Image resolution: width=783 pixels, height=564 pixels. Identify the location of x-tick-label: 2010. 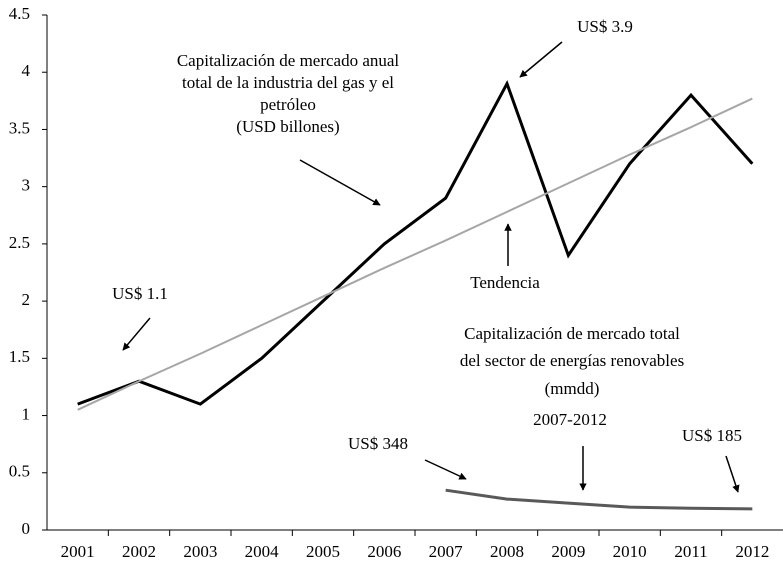
(630, 551).